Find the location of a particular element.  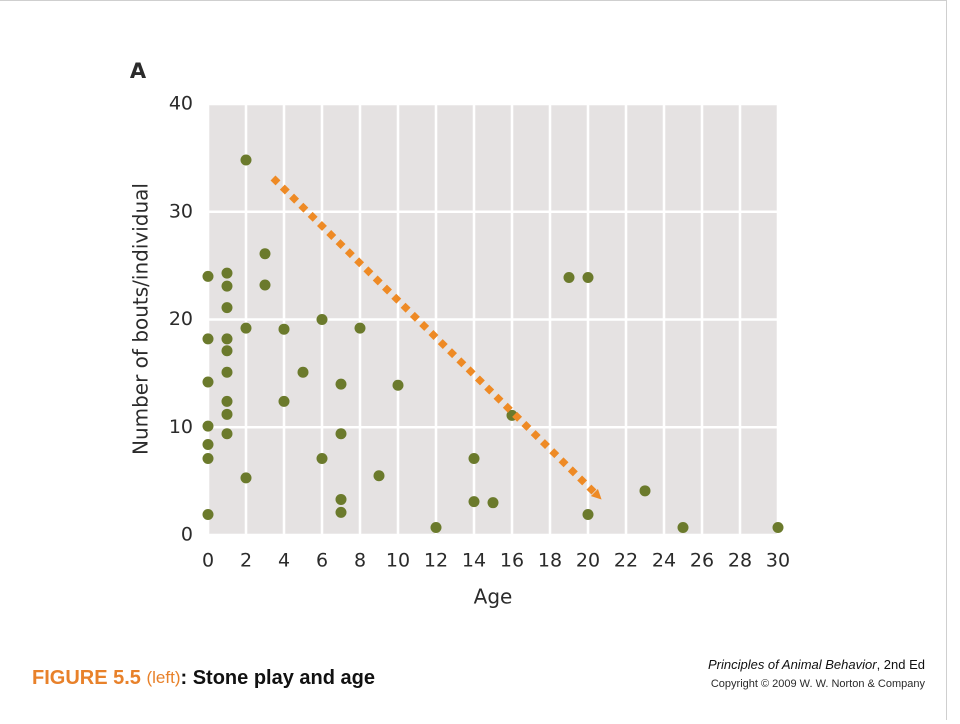

y-tick-label: 20 is located at coordinates (181, 319).